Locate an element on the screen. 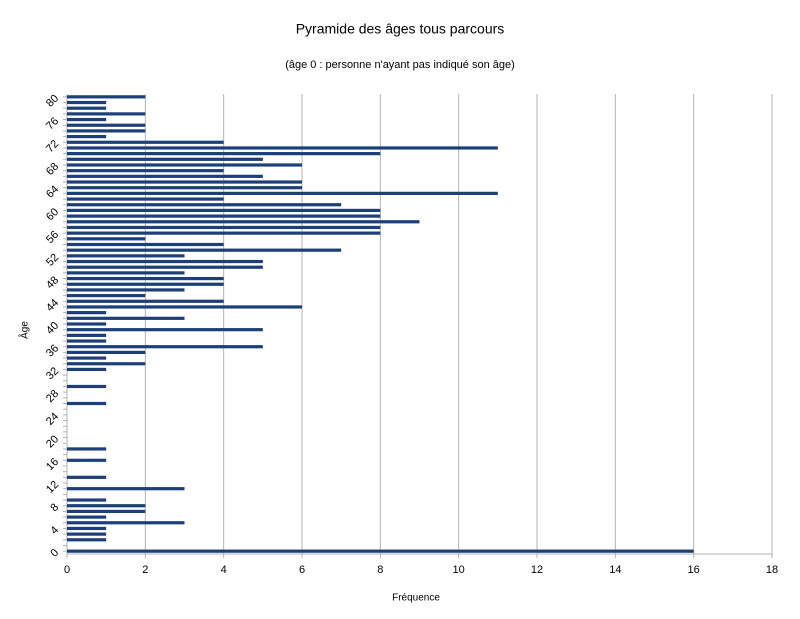  x-tick-label: 6 is located at coordinates (302, 570).